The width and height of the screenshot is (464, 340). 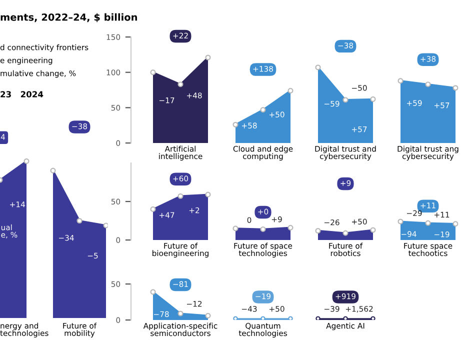 I want to click on text: 23 2024, so click(x=22, y=94).